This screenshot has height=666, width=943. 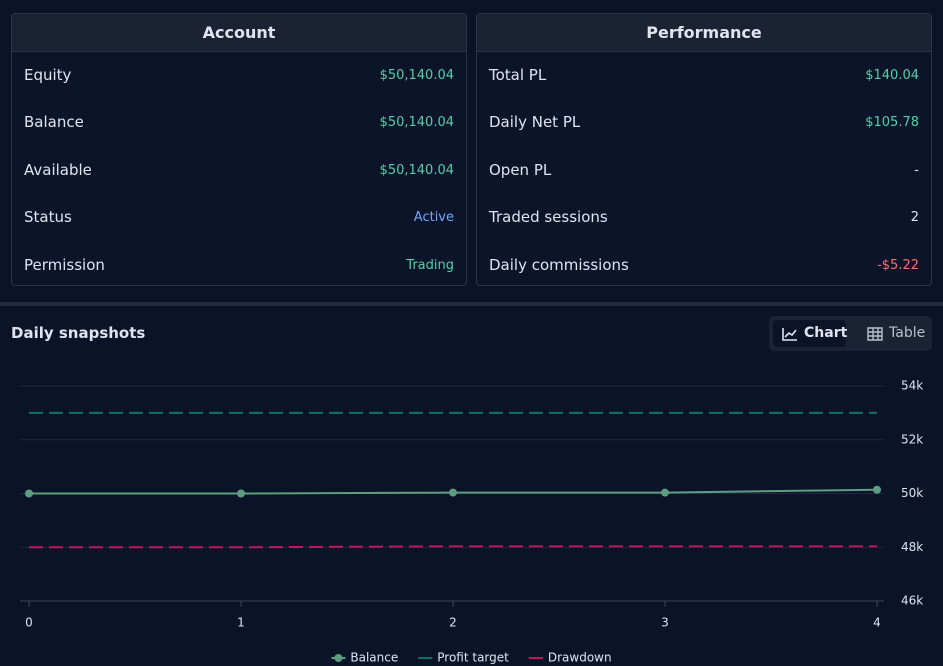 What do you see at coordinates (704, 76) in the screenshot?
I see `stat-row: Total PL $140.04` at bounding box center [704, 76].